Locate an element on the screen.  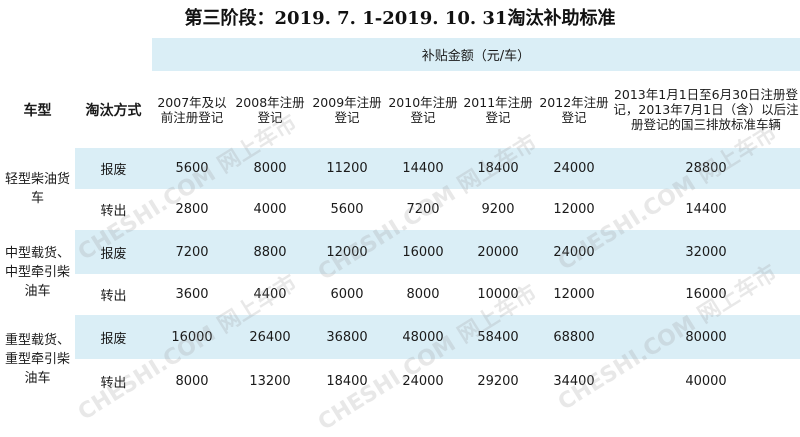
page-title: 第三阶段：2019. 7. 1-2019. 10. 31淘汰补助标准 is located at coordinates (400, 18).